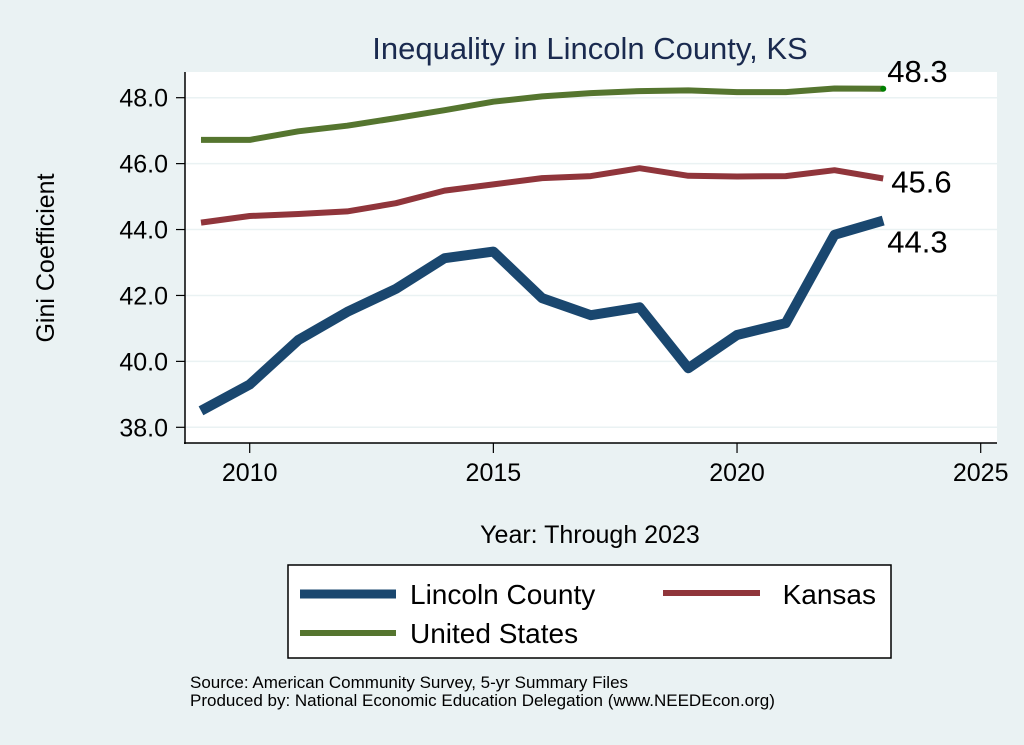 Image resolution: width=1024 pixels, height=745 pixels. What do you see at coordinates (829, 594) in the screenshot?
I see `legend-label-kansas: Kansas` at bounding box center [829, 594].